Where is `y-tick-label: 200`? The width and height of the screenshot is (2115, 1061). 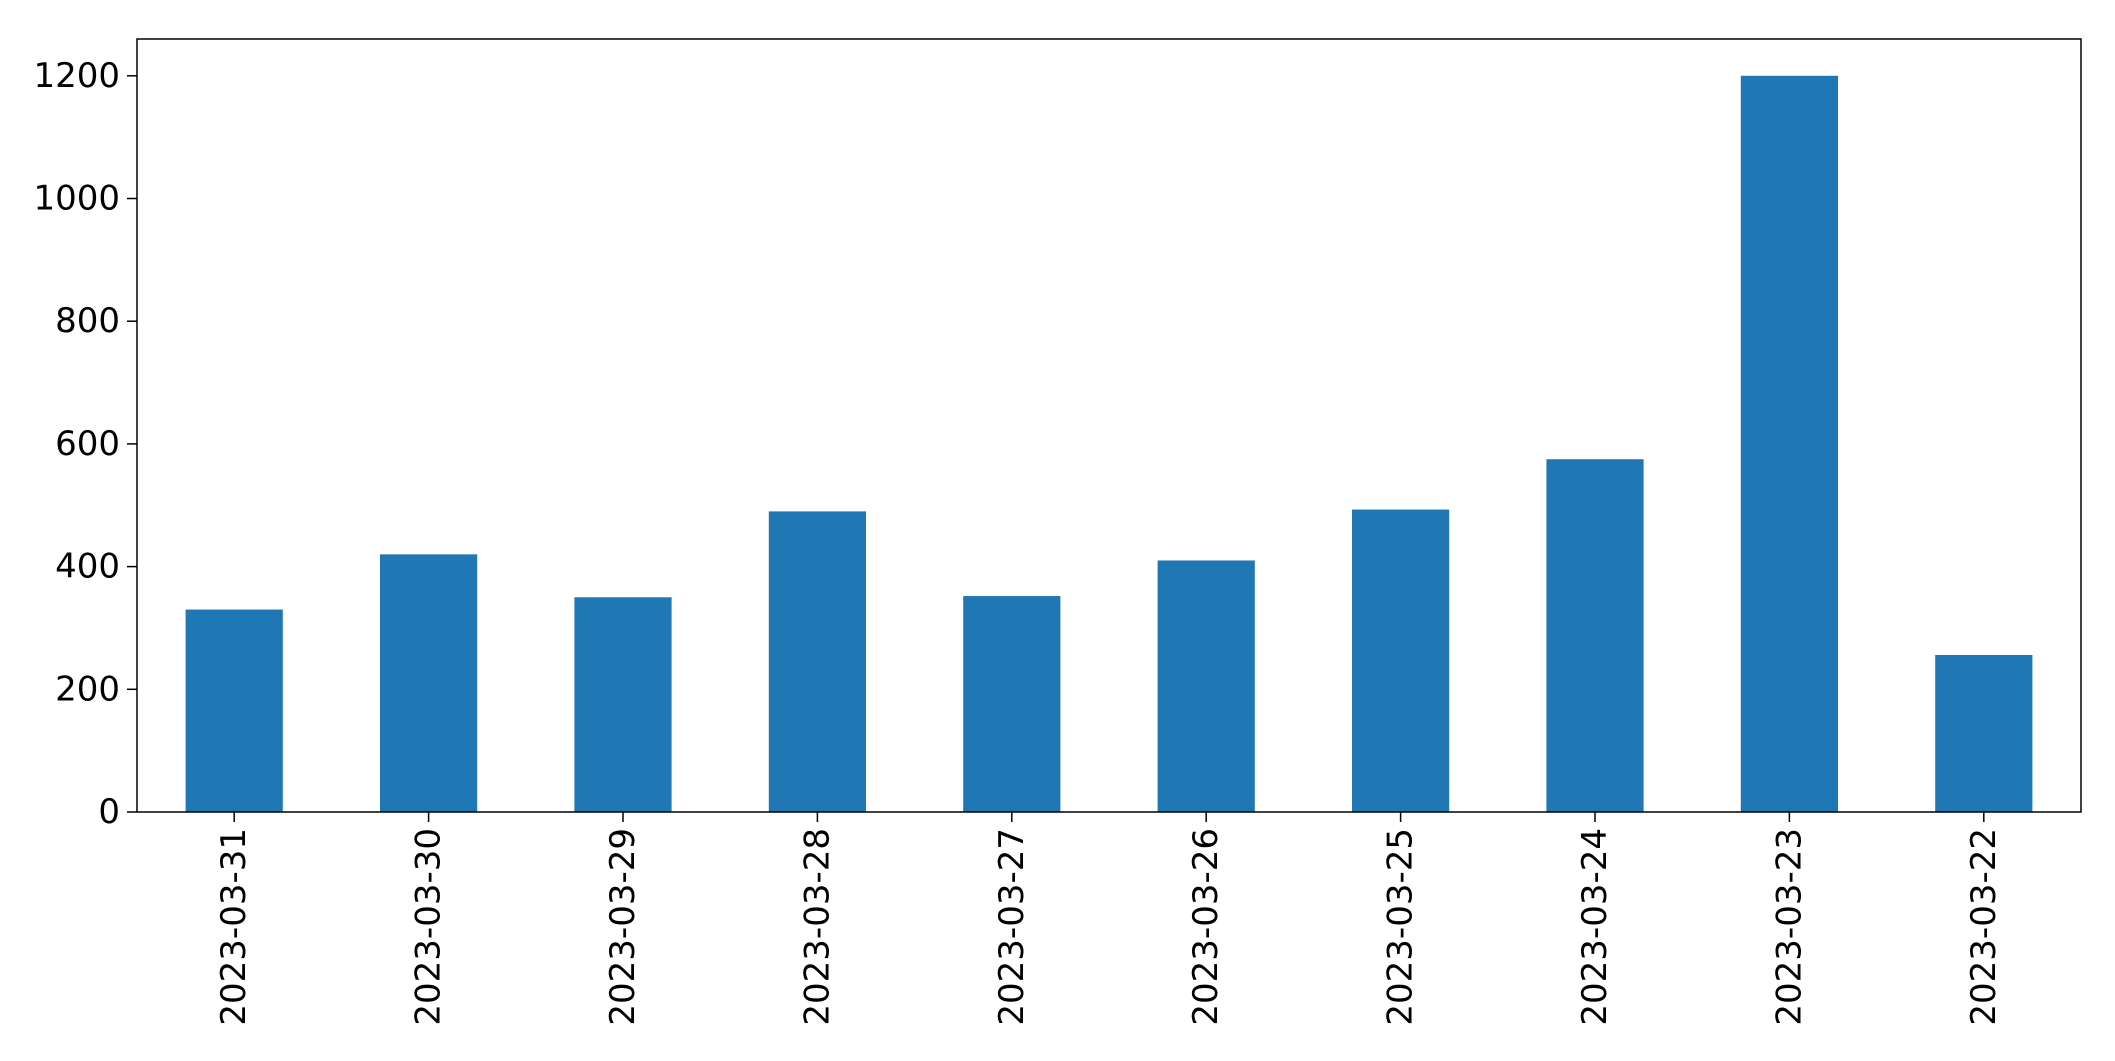
y-tick-label: 200 is located at coordinates (87, 689).